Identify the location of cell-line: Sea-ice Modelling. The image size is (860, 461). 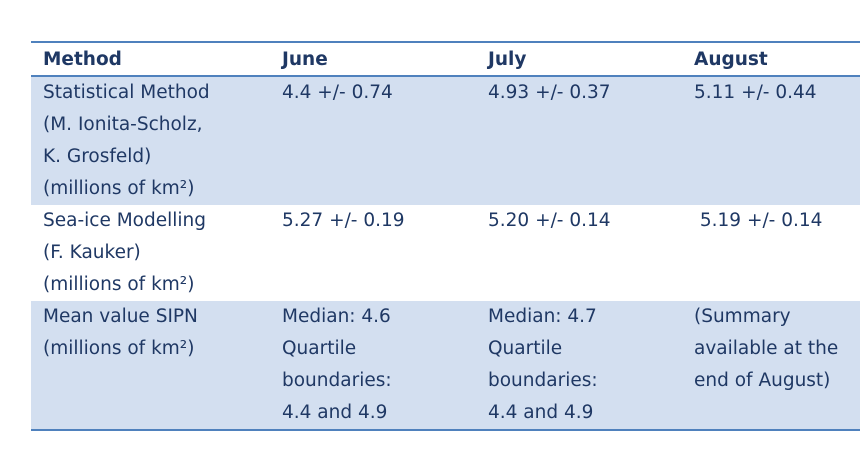
(125, 220).